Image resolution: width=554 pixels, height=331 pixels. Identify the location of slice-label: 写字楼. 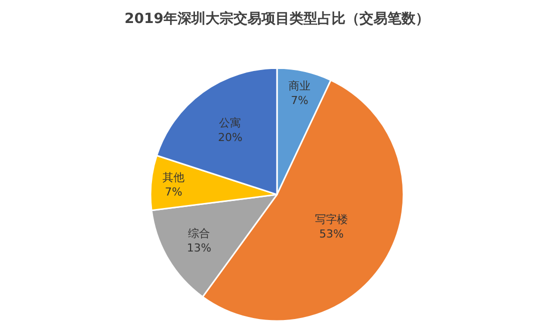
(331, 219).